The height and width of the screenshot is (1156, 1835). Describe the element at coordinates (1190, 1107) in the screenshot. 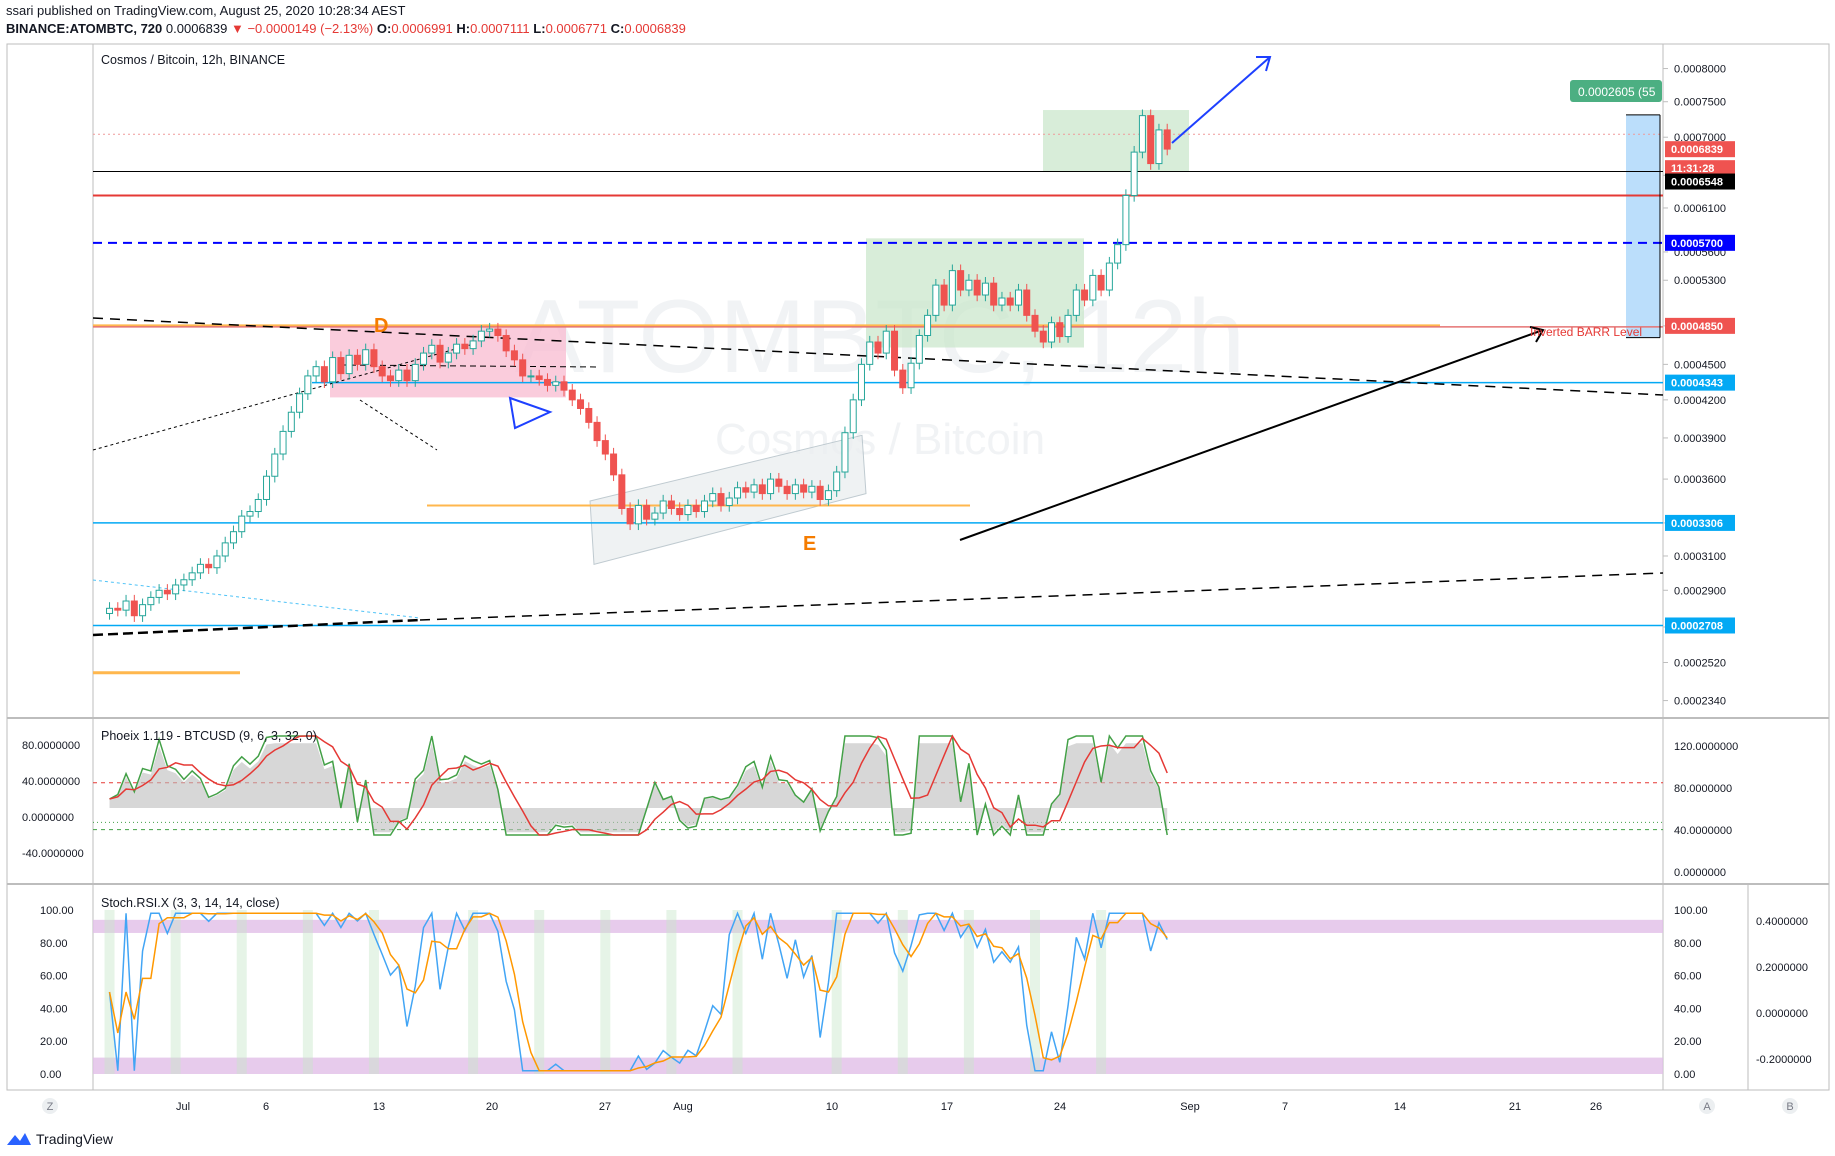

I see `time-axis-label: Sep` at that location.